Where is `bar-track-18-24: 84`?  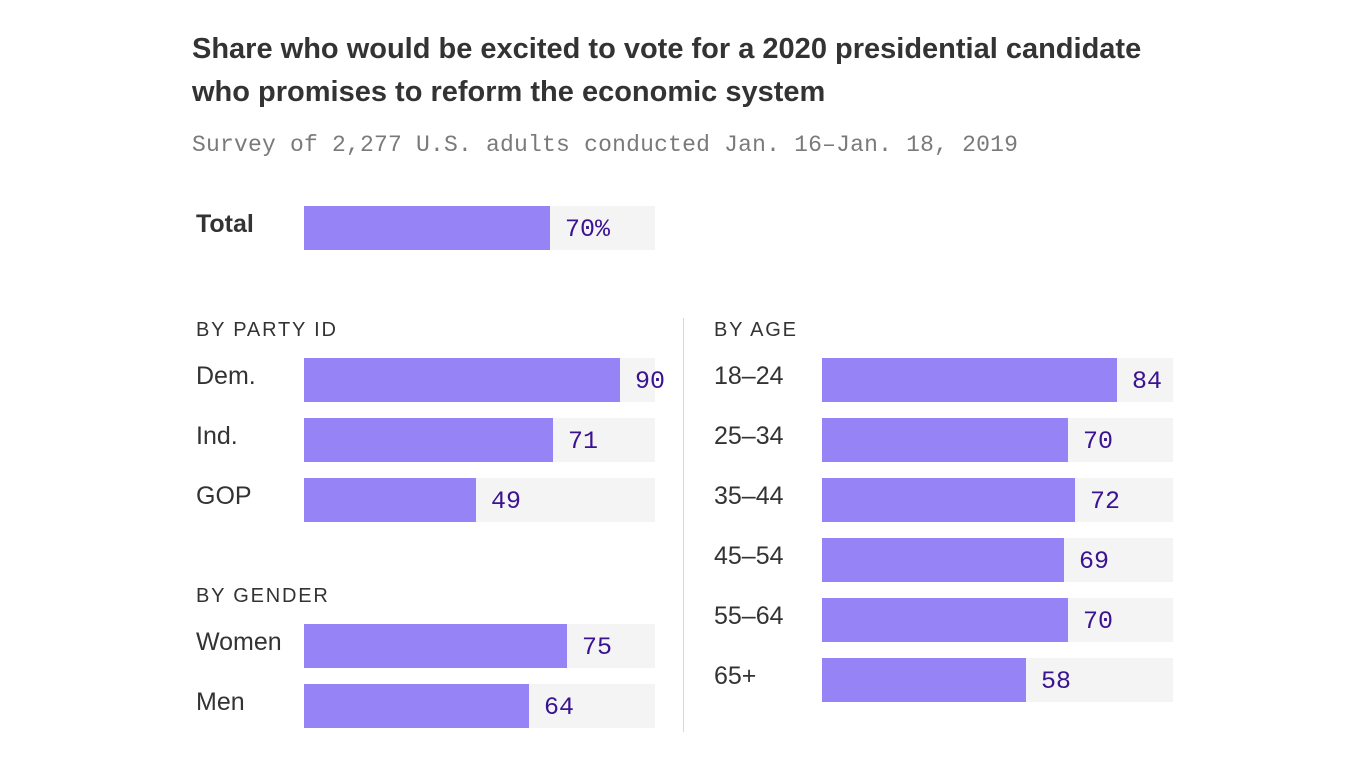 bar-track-18-24: 84 is located at coordinates (997, 380).